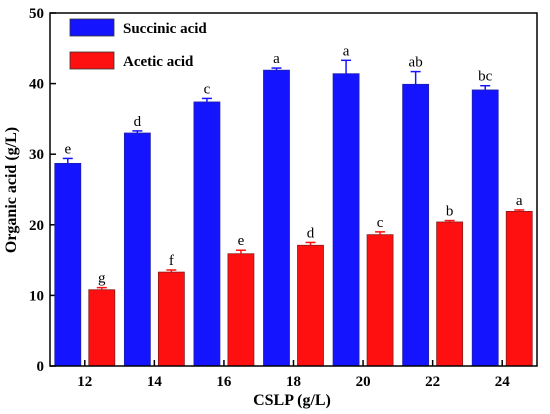  What do you see at coordinates (171, 261) in the screenshot?
I see `significance-label: f` at bounding box center [171, 261].